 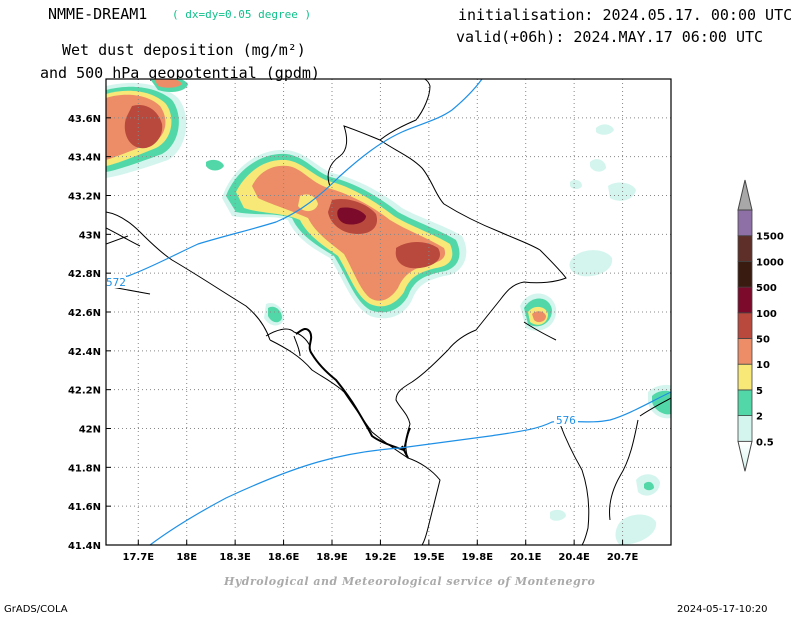 What do you see at coordinates (84, 197) in the screenshot?
I see `lat-tick-label: 43.2N` at bounding box center [84, 197].